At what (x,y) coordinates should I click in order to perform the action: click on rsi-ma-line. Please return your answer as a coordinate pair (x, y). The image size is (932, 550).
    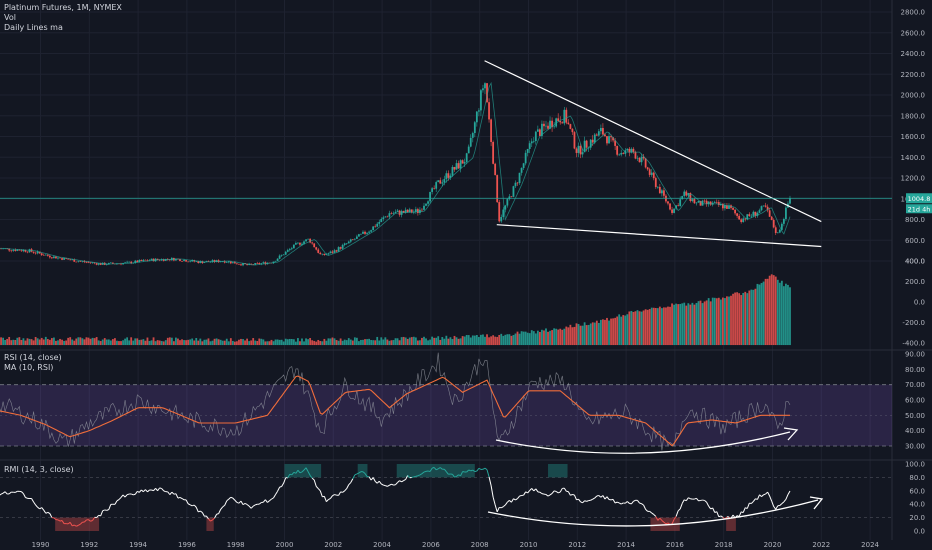
    Looking at the image, I should click on (395, 411).